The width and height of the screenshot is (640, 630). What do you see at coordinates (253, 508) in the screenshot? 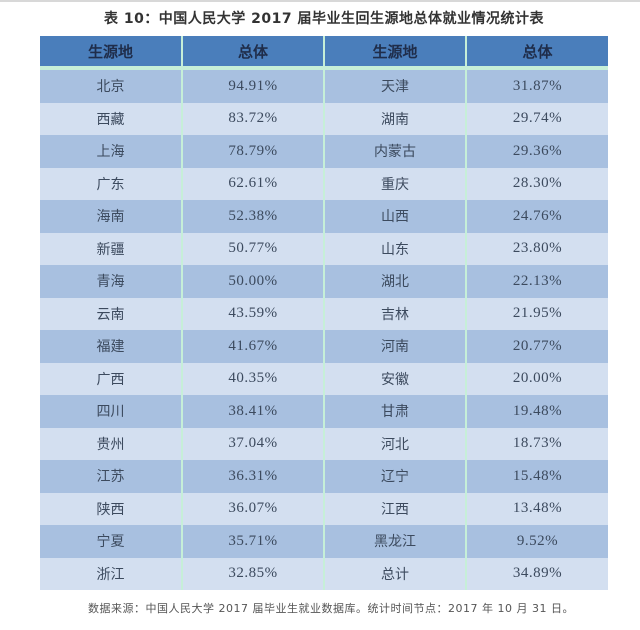
I see `rate-cell: 36.07%` at bounding box center [253, 508].